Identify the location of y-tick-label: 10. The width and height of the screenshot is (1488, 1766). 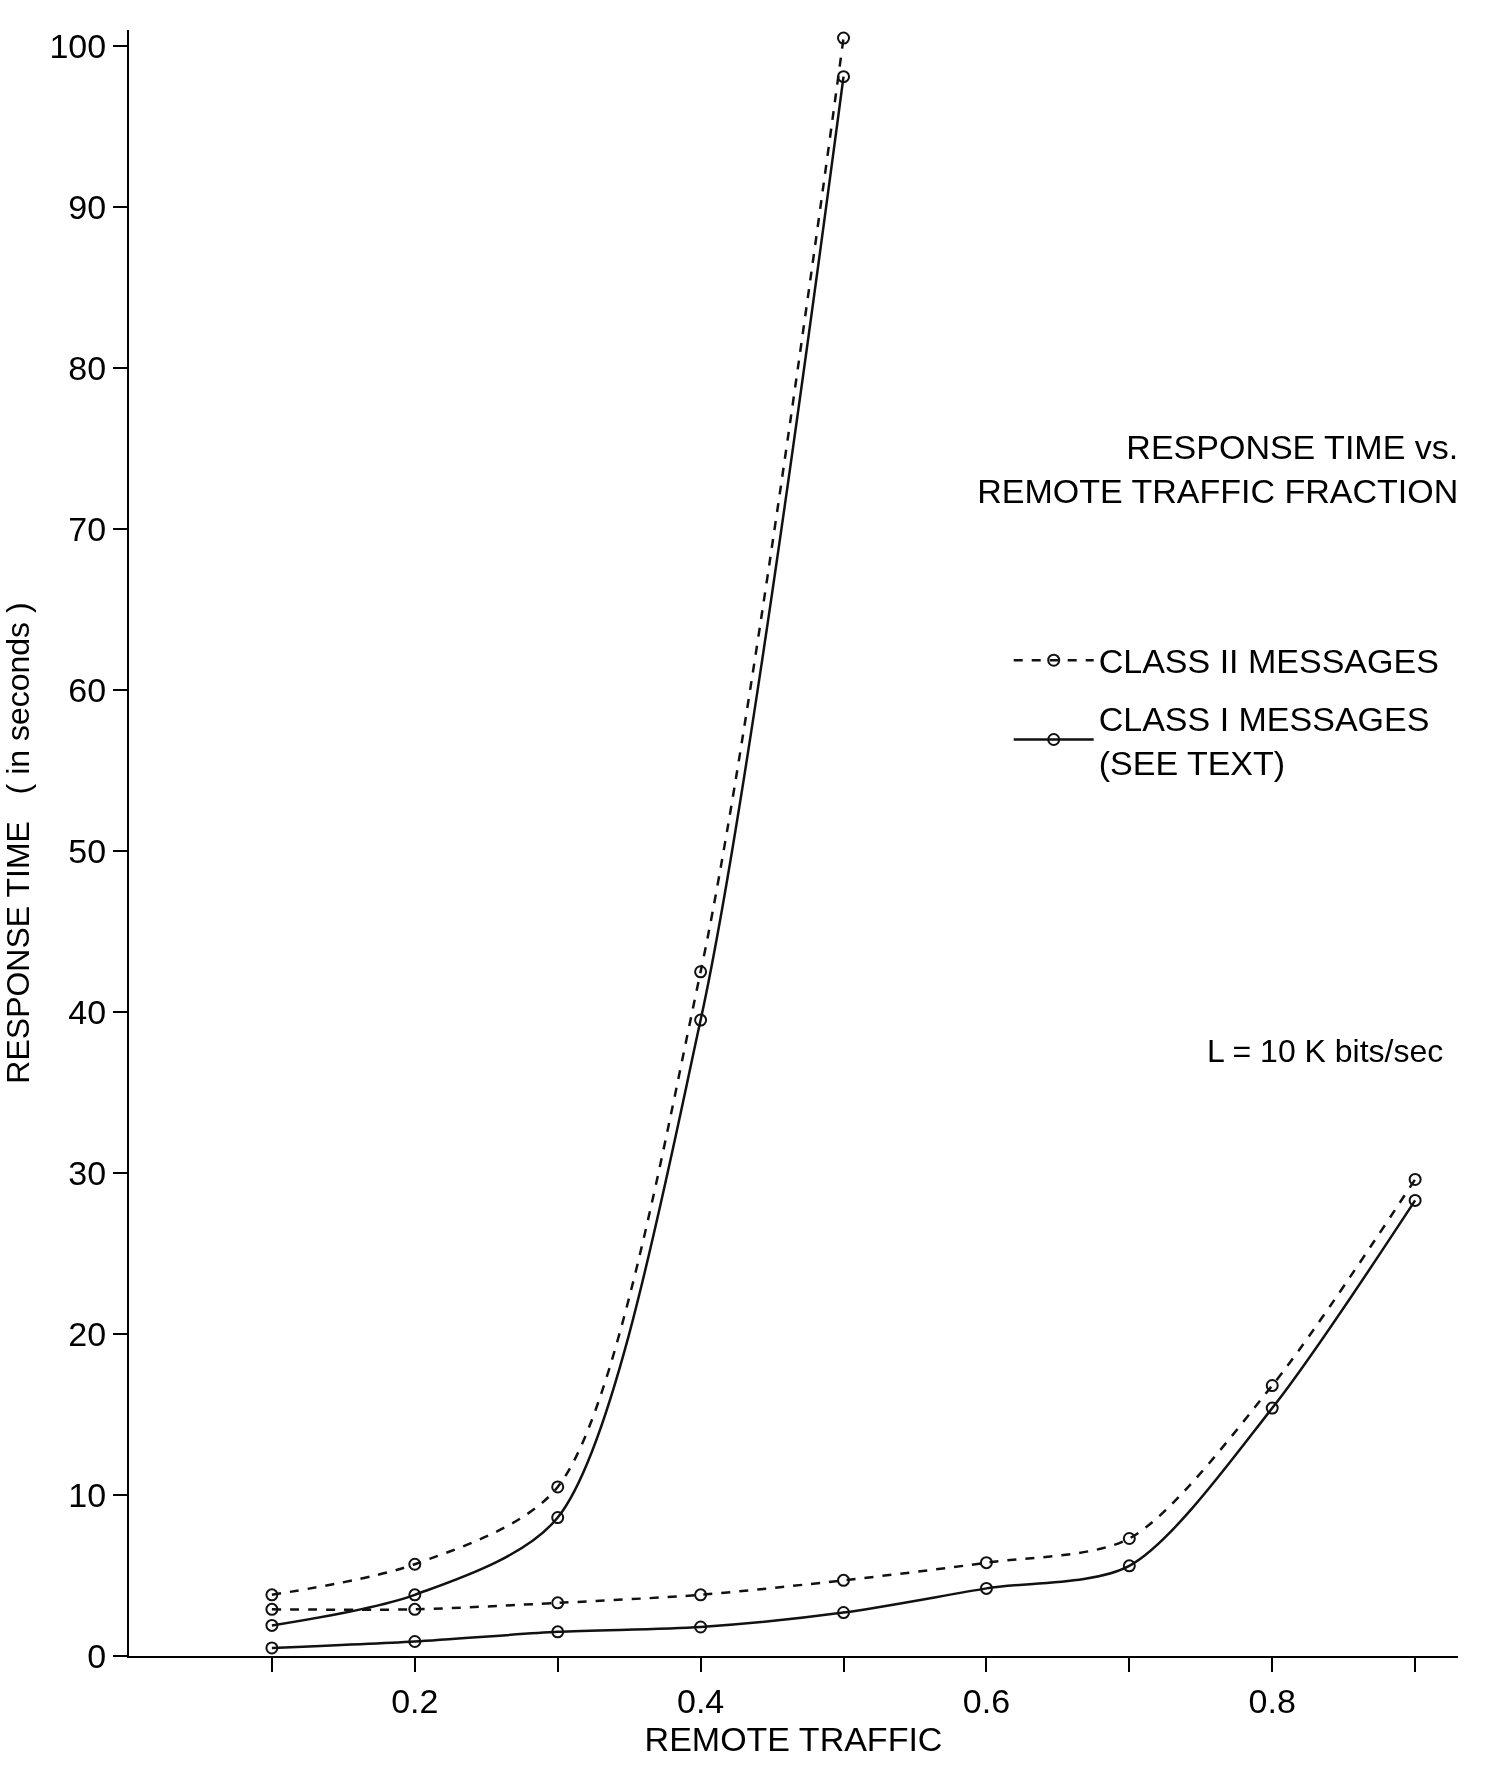
(87, 1494).